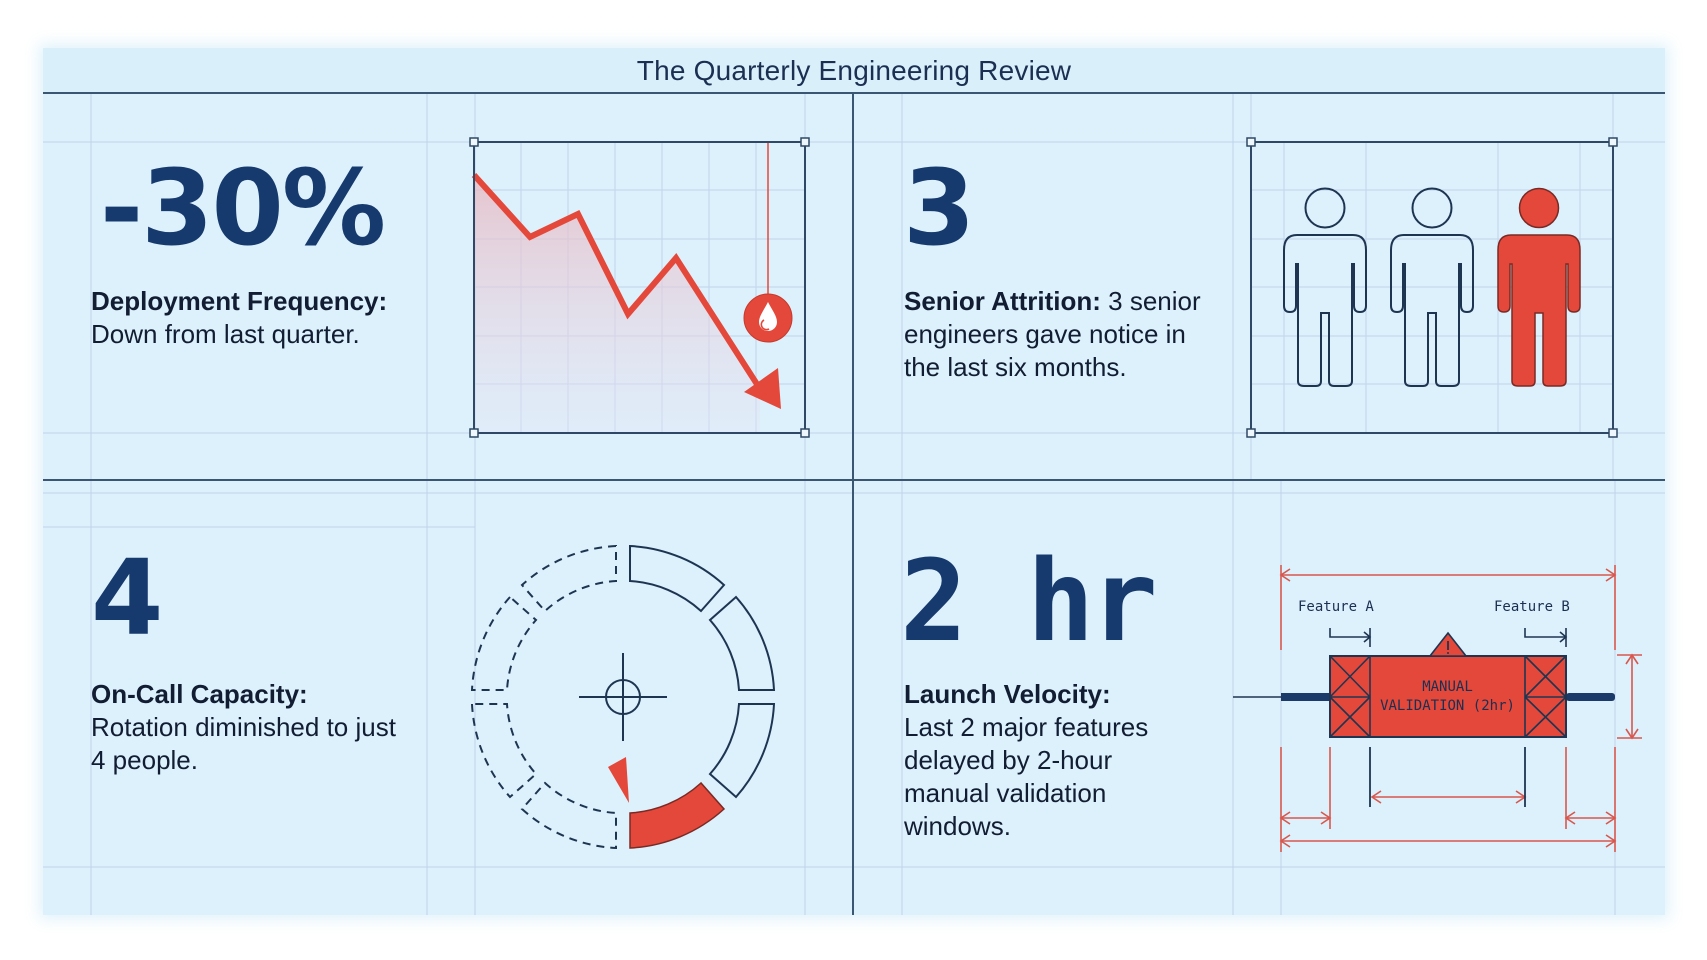  I want to click on attrition-people-figure, so click(1432, 287).